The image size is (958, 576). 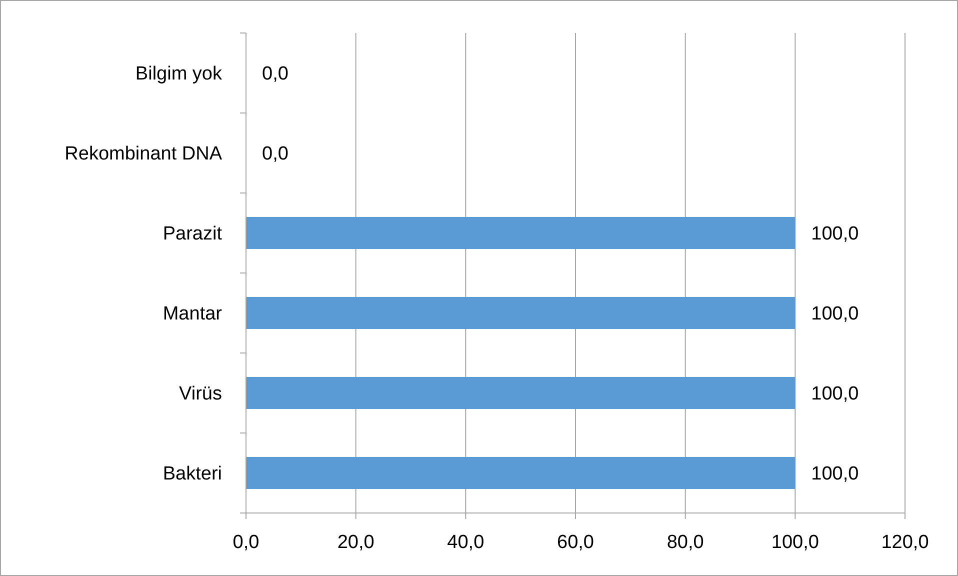 What do you see at coordinates (685, 542) in the screenshot?
I see `x-tick-label: 80,0` at bounding box center [685, 542].